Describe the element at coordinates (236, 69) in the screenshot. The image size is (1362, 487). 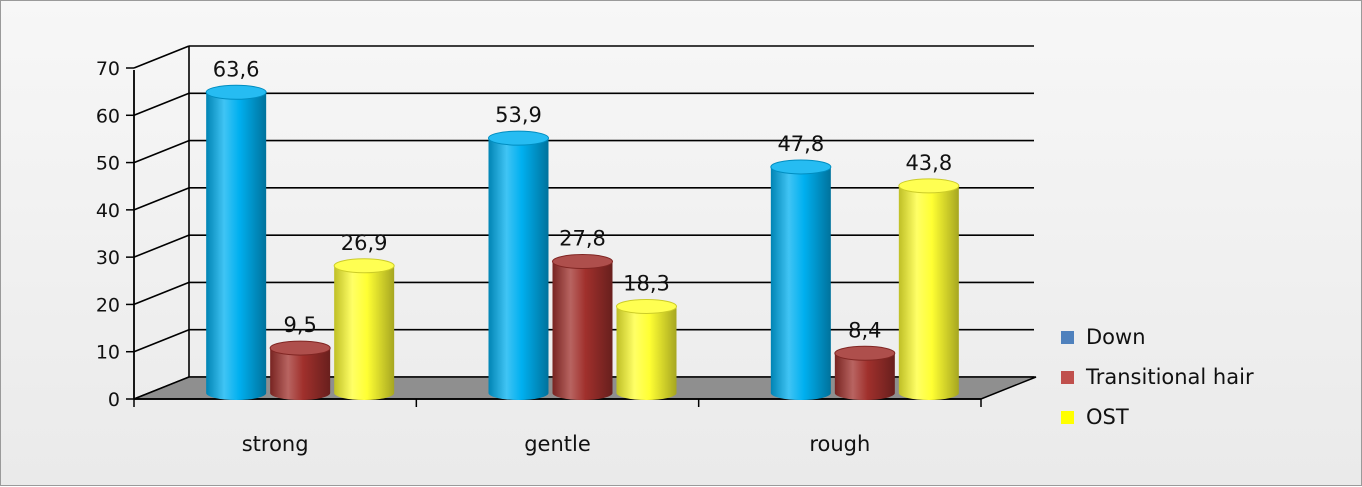
I see `data-label: 63,6` at that location.